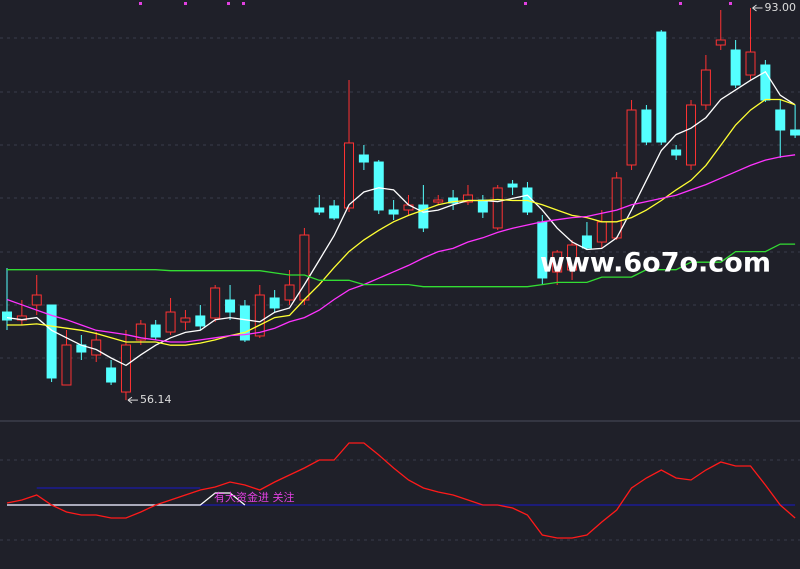 The height and width of the screenshot is (569, 800). Describe the element at coordinates (156, 399) in the screenshot. I see `annotation-label: 56.14` at that location.